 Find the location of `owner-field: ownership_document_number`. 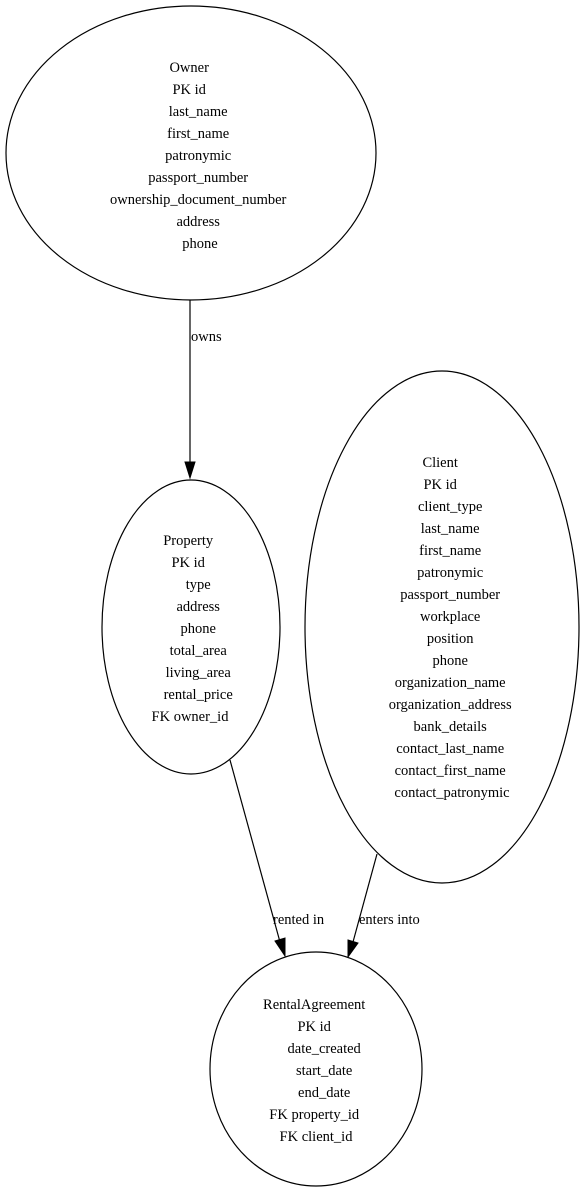

owner-field: ownership_document_number is located at coordinates (198, 200).